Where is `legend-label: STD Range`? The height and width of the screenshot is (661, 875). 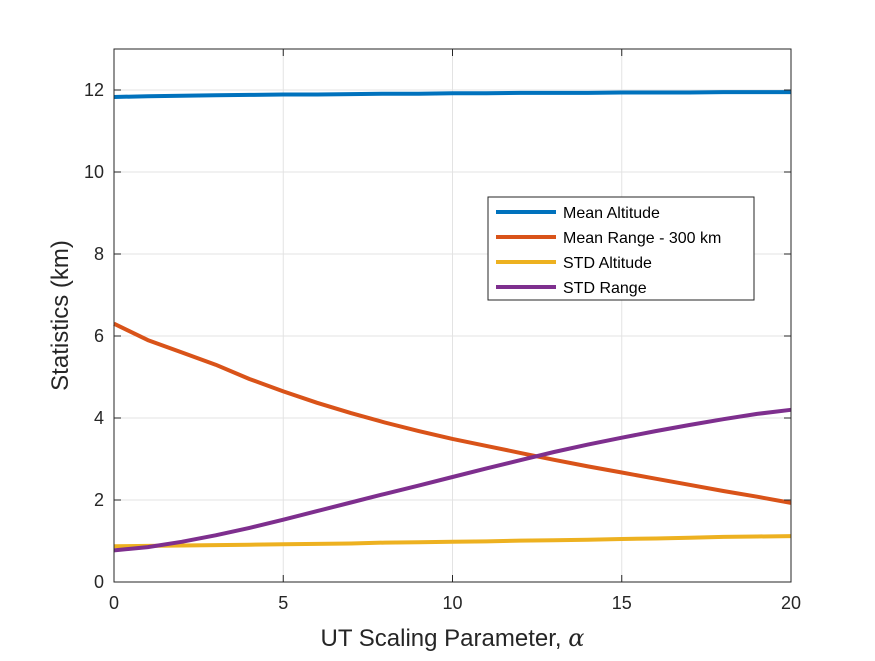 legend-label: STD Range is located at coordinates (605, 288).